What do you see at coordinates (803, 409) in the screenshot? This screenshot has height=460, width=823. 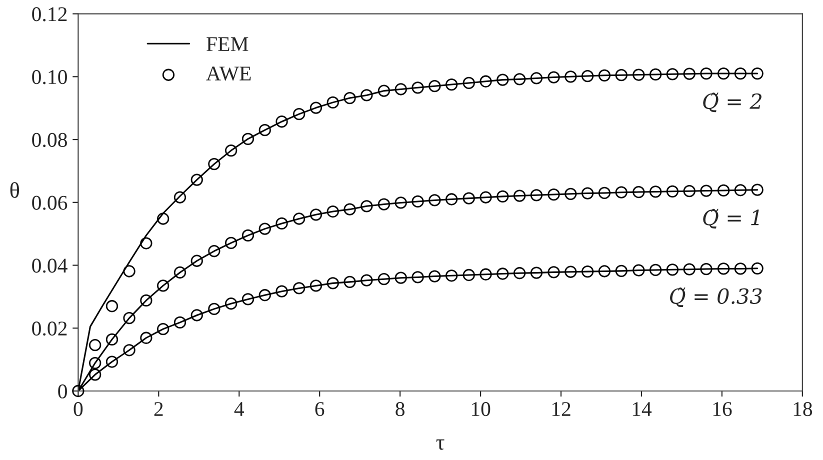 I see `x-tick-label: 18` at bounding box center [803, 409].